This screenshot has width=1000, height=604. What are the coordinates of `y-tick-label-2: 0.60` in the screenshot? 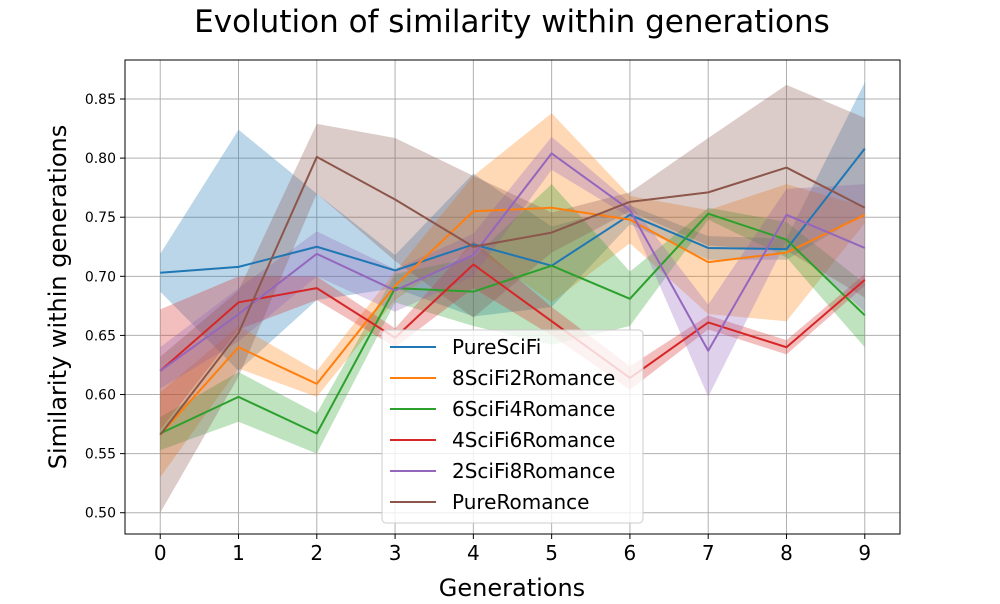 It's located at (100, 396).